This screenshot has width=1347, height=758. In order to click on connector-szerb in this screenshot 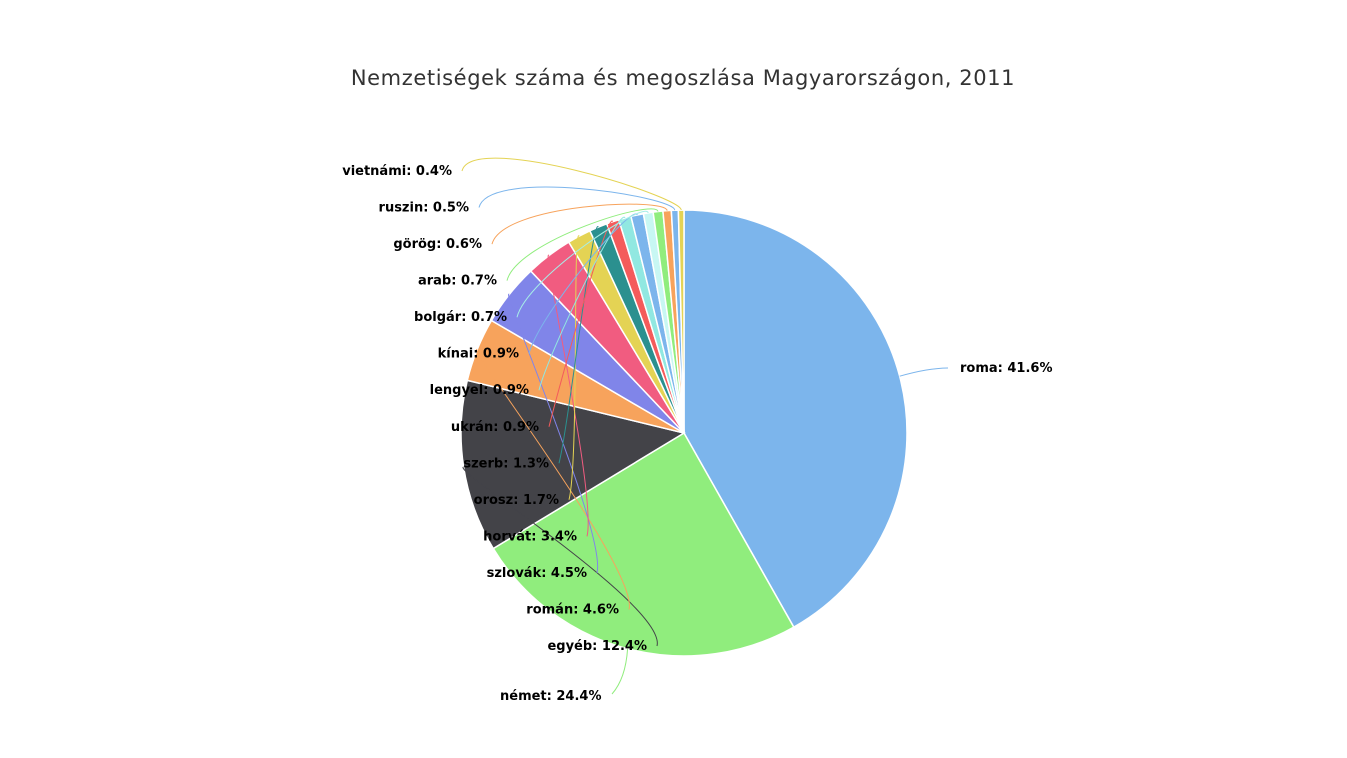, I will do `click(578, 345)`.